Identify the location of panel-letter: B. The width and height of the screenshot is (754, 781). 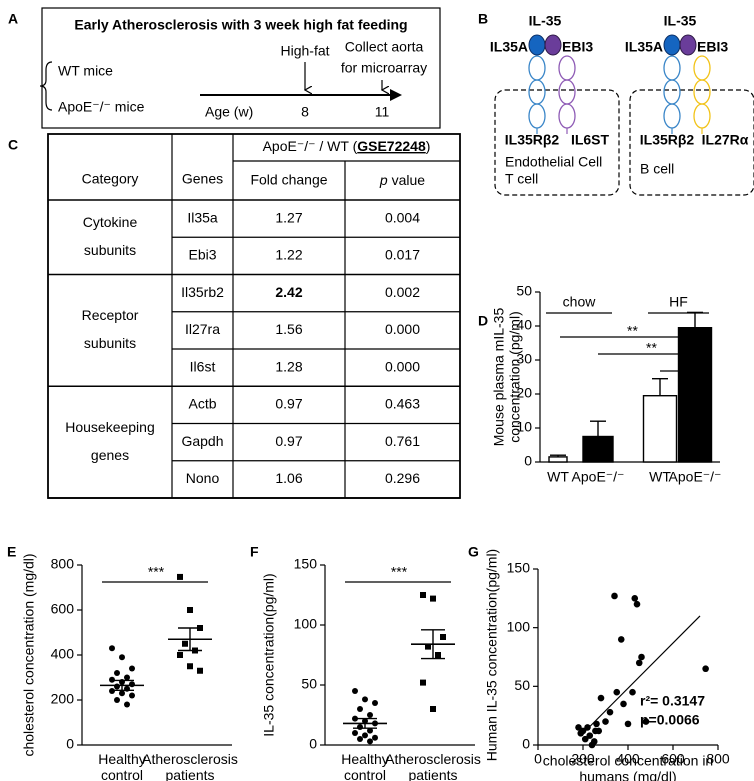
(483, 19).